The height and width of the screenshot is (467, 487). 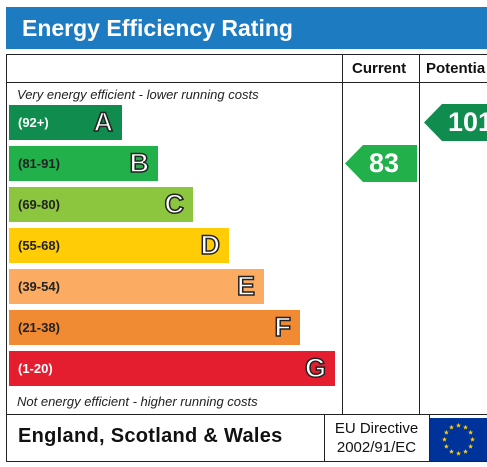 I want to click on band-d: (55-68) D, so click(x=119, y=245).